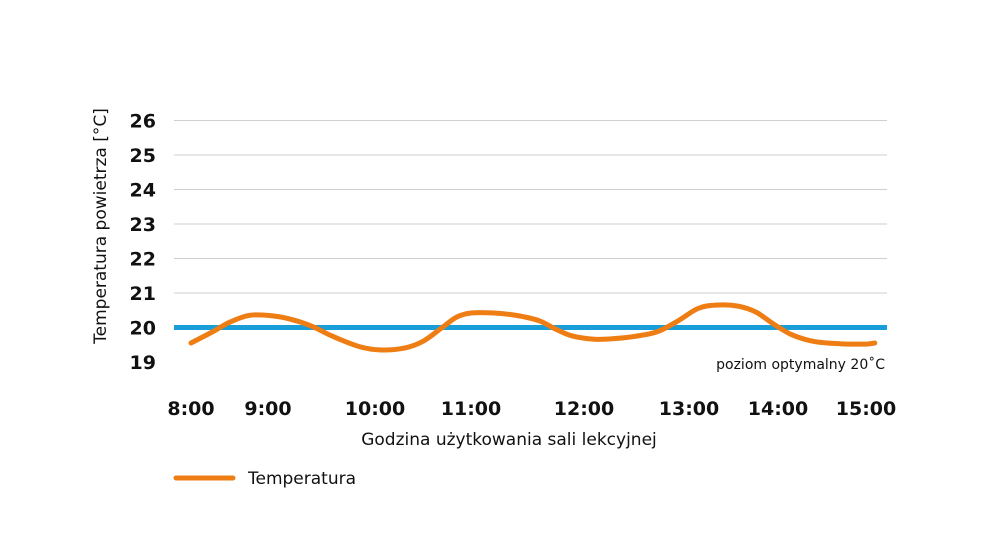 The width and height of the screenshot is (1000, 548). Describe the element at coordinates (143, 260) in the screenshot. I see `y-tick-22: 22` at that location.